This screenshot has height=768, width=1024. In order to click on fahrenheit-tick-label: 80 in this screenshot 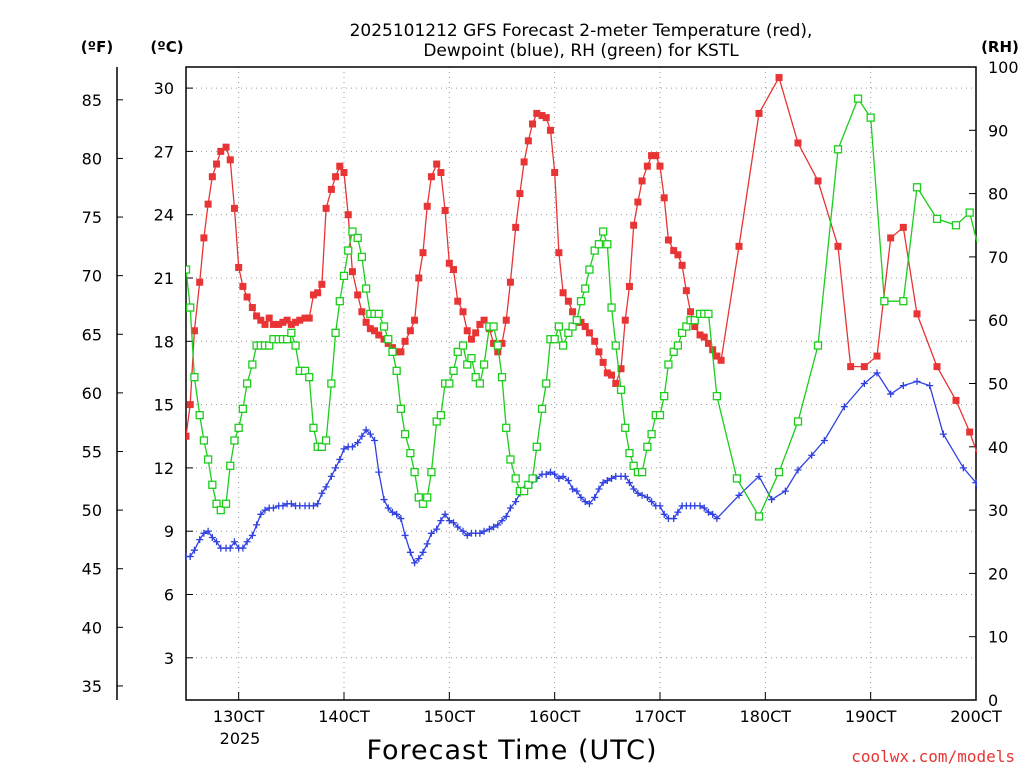, I will do `click(92, 158)`.